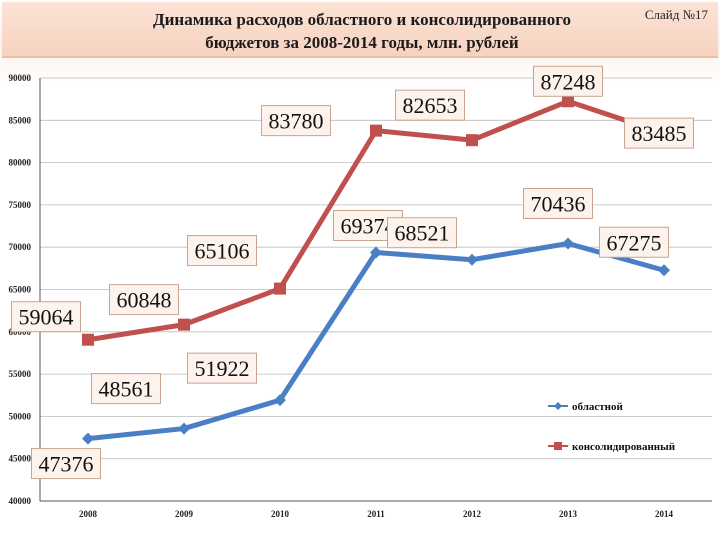  I want to click on y-tick-label: 50000, so click(20, 416).